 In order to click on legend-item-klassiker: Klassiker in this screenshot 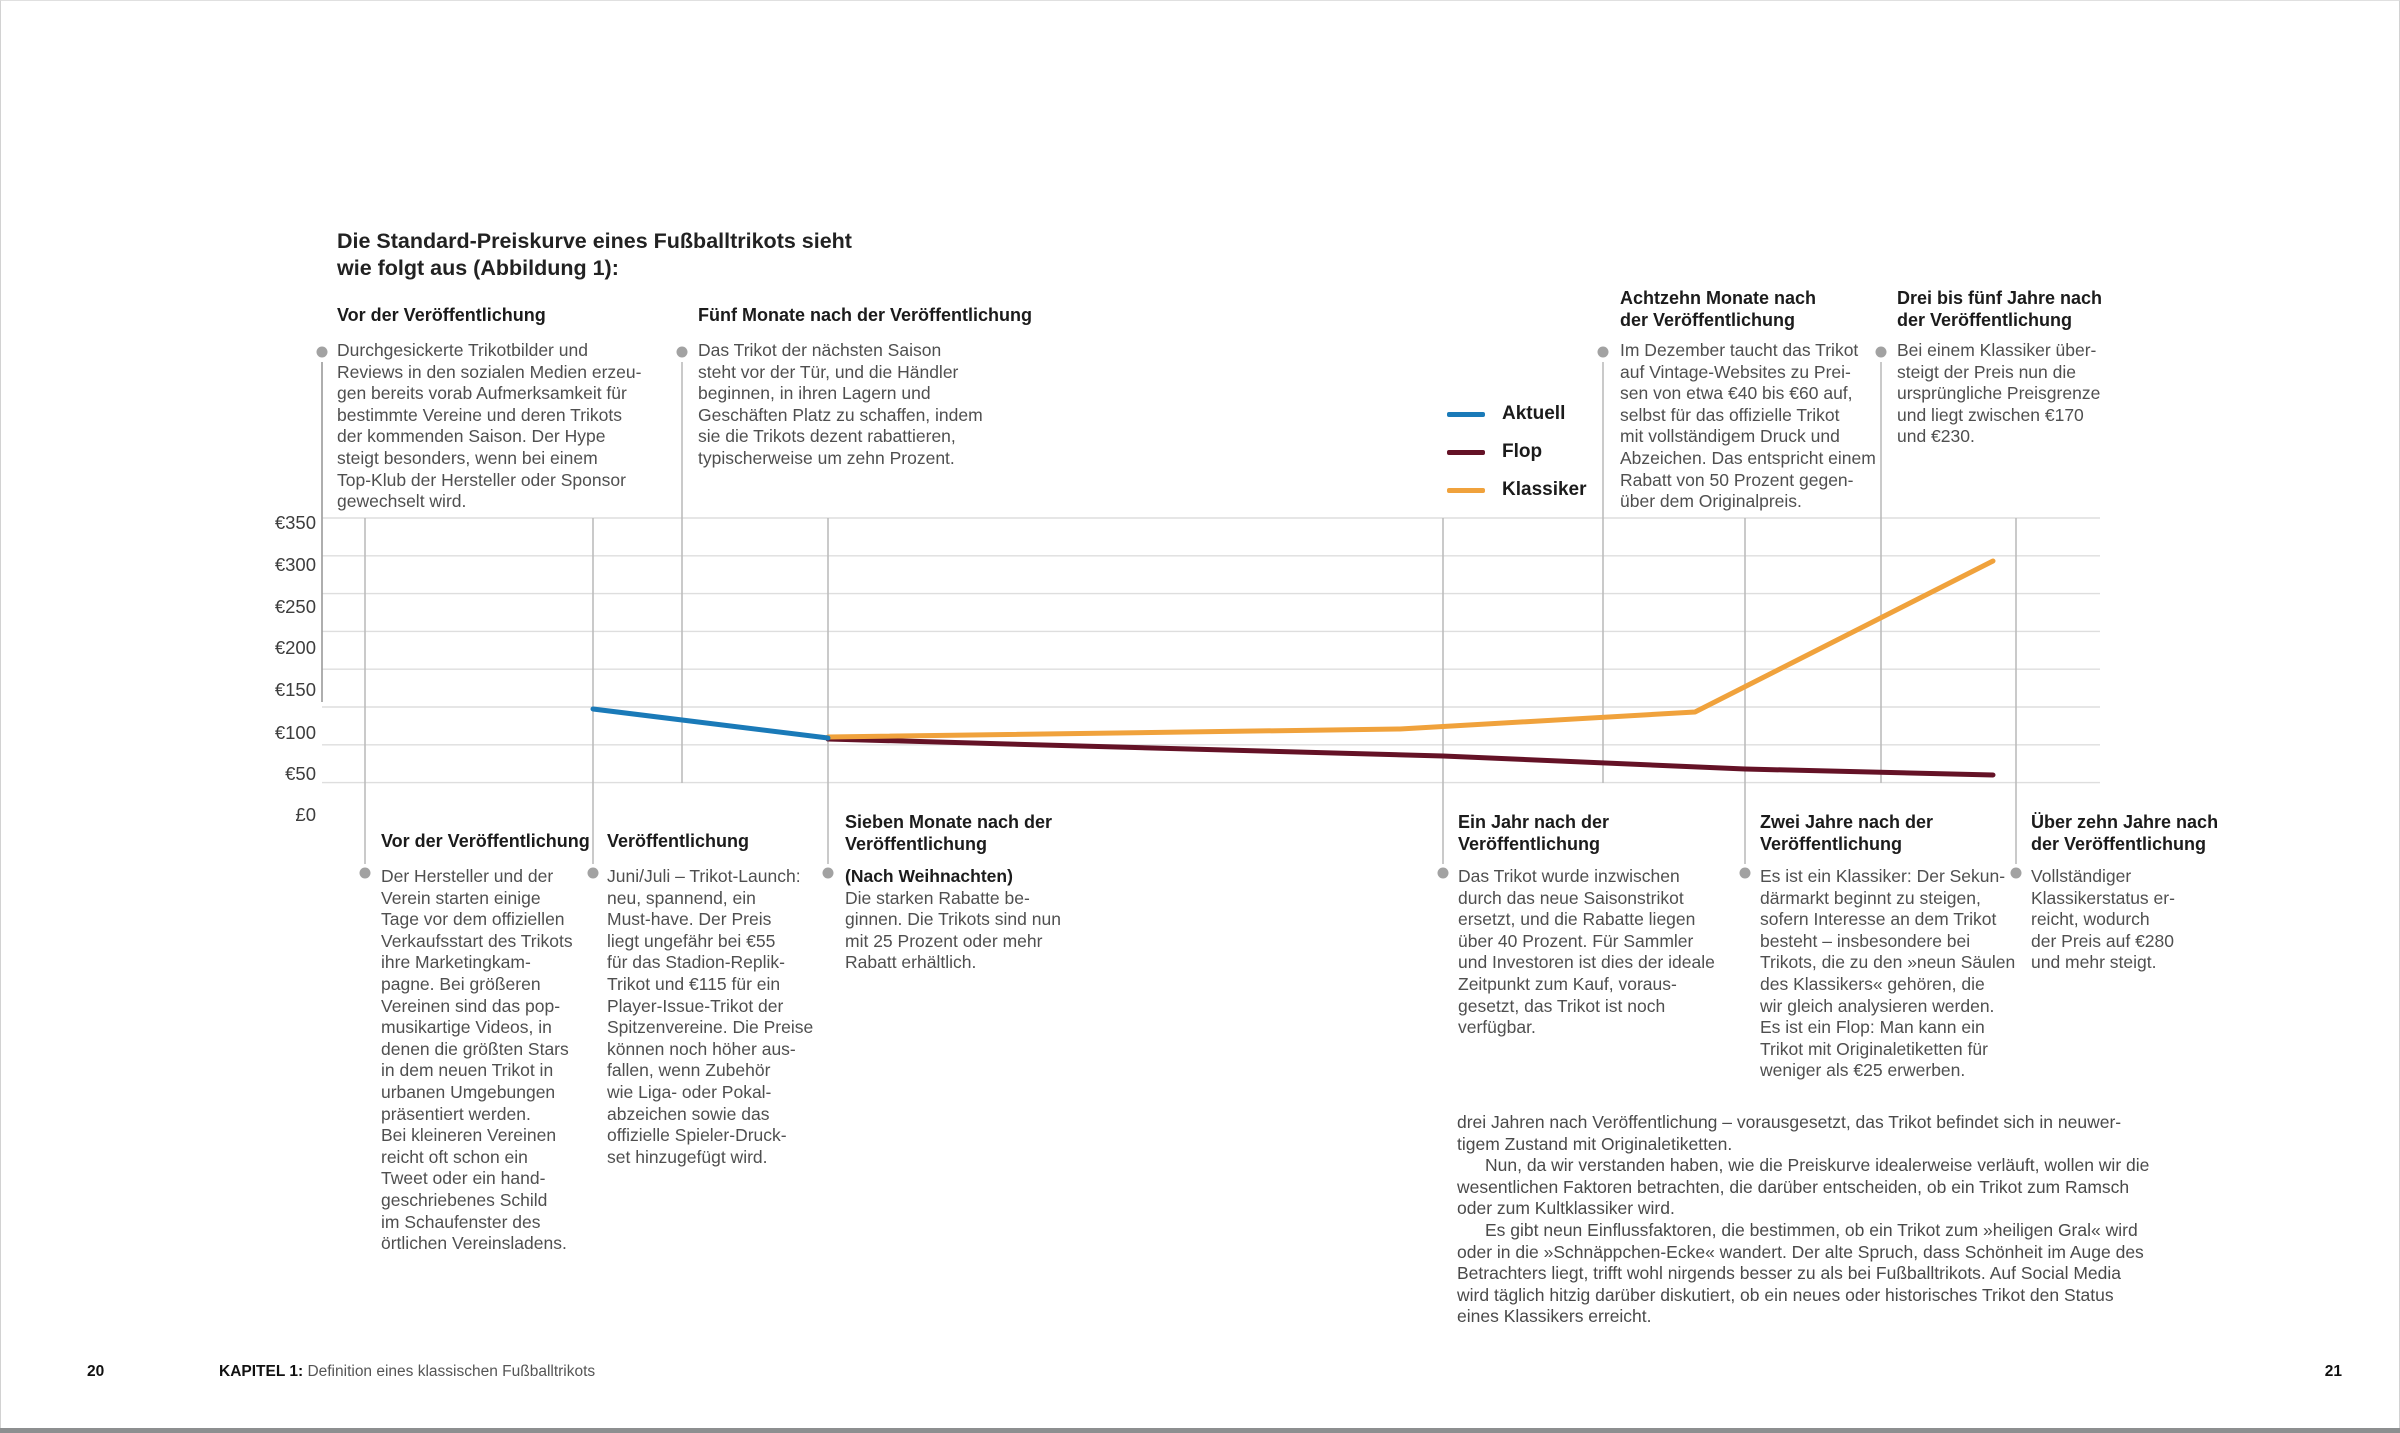, I will do `click(1517, 490)`.